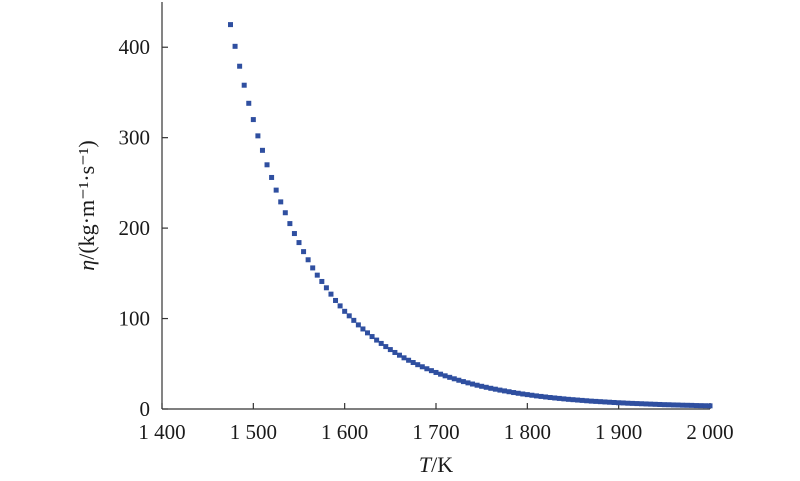  What do you see at coordinates (253, 432) in the screenshot?
I see `x-tick-label: 1 500` at bounding box center [253, 432].